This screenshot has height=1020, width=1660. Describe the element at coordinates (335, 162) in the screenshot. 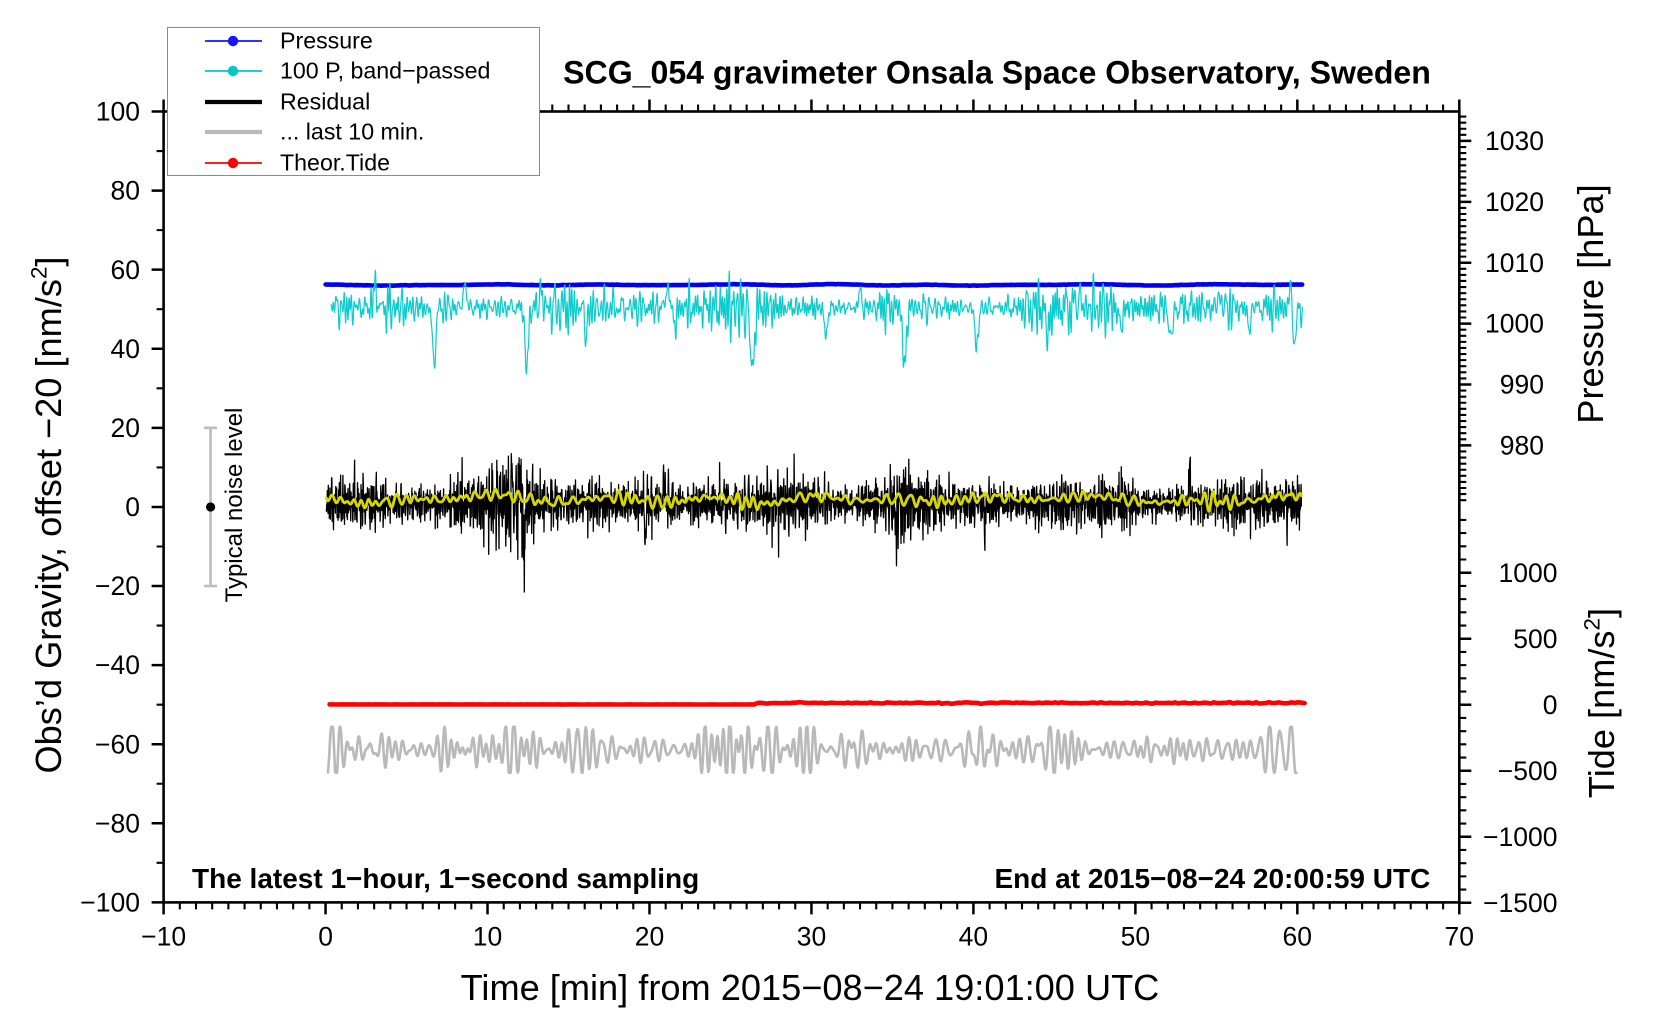

I see `legend-label: Theor.Tide` at that location.